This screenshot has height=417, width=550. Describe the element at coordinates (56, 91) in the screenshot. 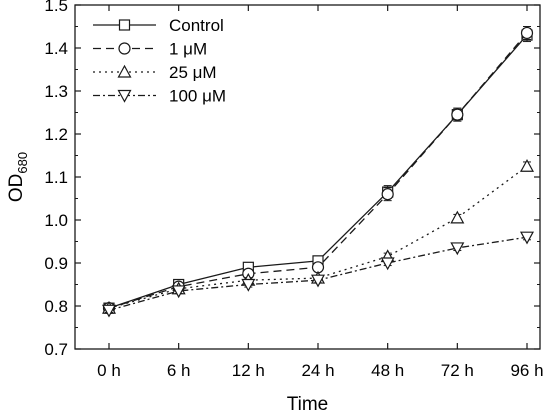

I see `y-tick-label: 1.3` at that location.